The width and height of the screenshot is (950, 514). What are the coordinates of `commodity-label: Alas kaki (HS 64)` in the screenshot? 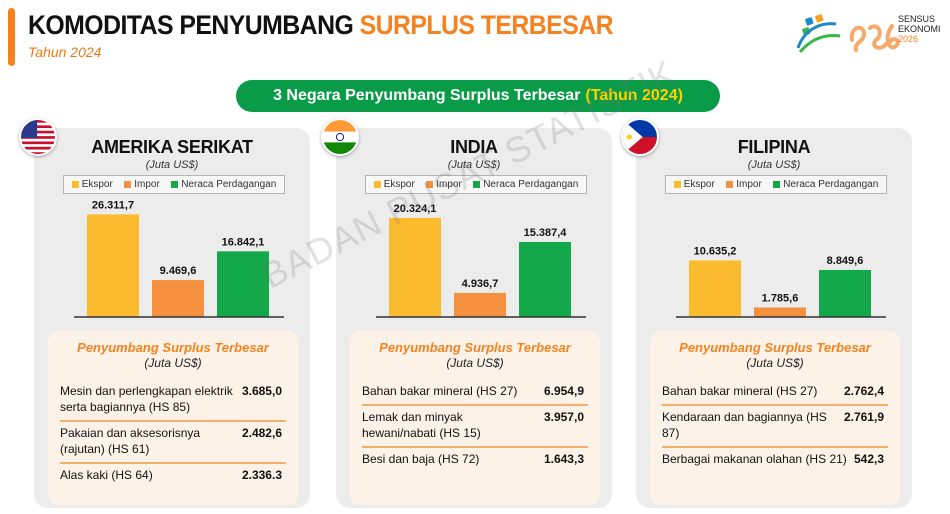 It's located at (106, 475).